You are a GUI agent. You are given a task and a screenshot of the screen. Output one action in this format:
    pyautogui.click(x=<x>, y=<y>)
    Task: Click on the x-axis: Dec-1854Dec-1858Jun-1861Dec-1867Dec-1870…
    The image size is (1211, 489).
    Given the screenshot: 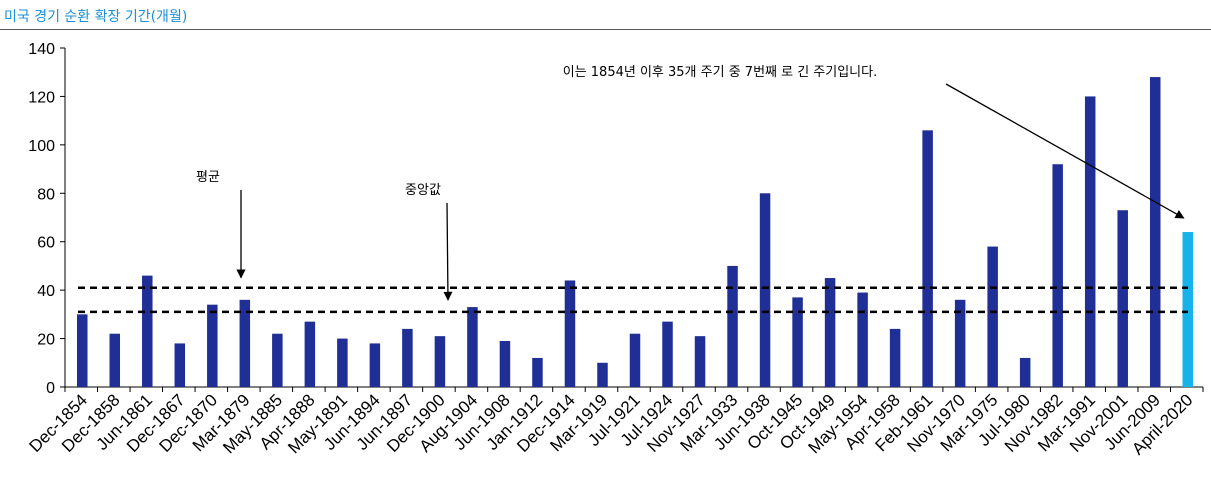 What is the action you would take?
    pyautogui.click(x=615, y=422)
    